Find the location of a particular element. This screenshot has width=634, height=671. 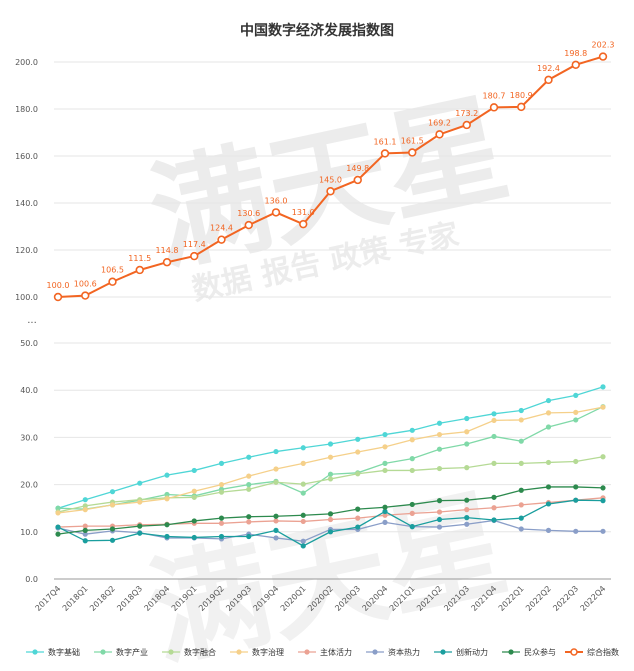

data-label: 180.7 is located at coordinates (494, 95).